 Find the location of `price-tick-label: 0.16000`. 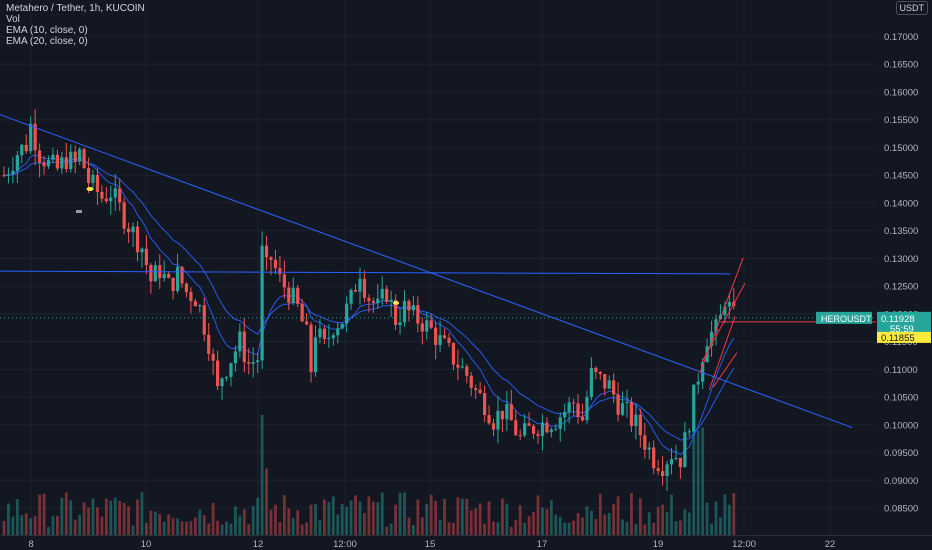

price-tick-label: 0.16000 is located at coordinates (901, 92).